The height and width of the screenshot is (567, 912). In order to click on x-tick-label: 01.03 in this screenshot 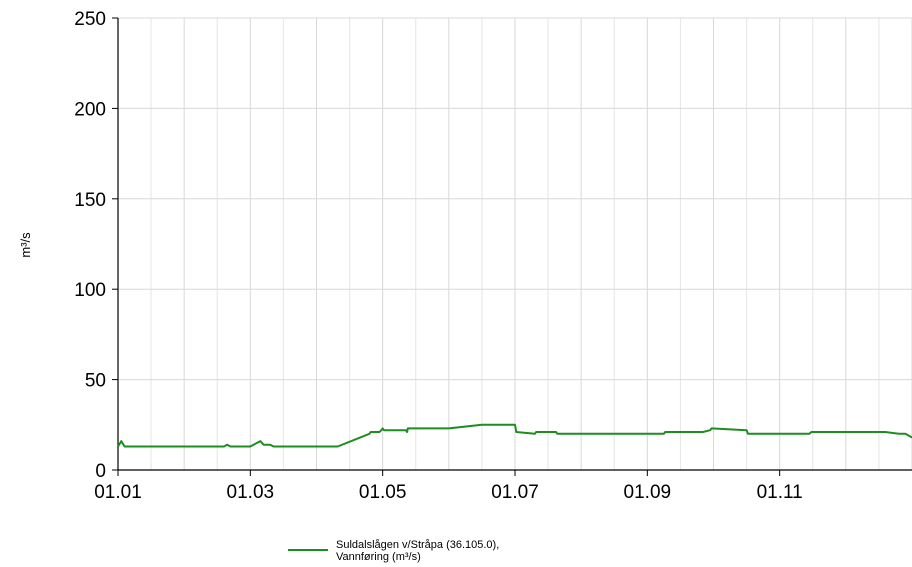, I will do `click(251, 492)`.